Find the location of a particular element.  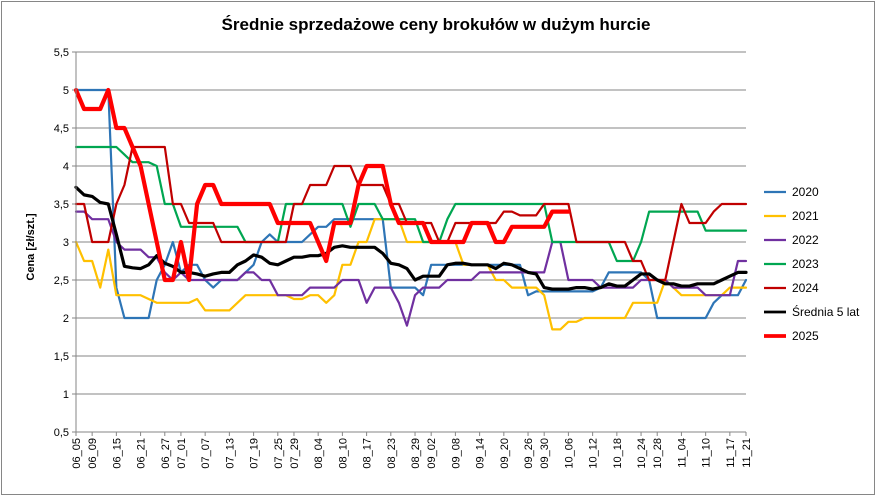

x-tick-label: 09_08 is located at coordinates (456, 453).